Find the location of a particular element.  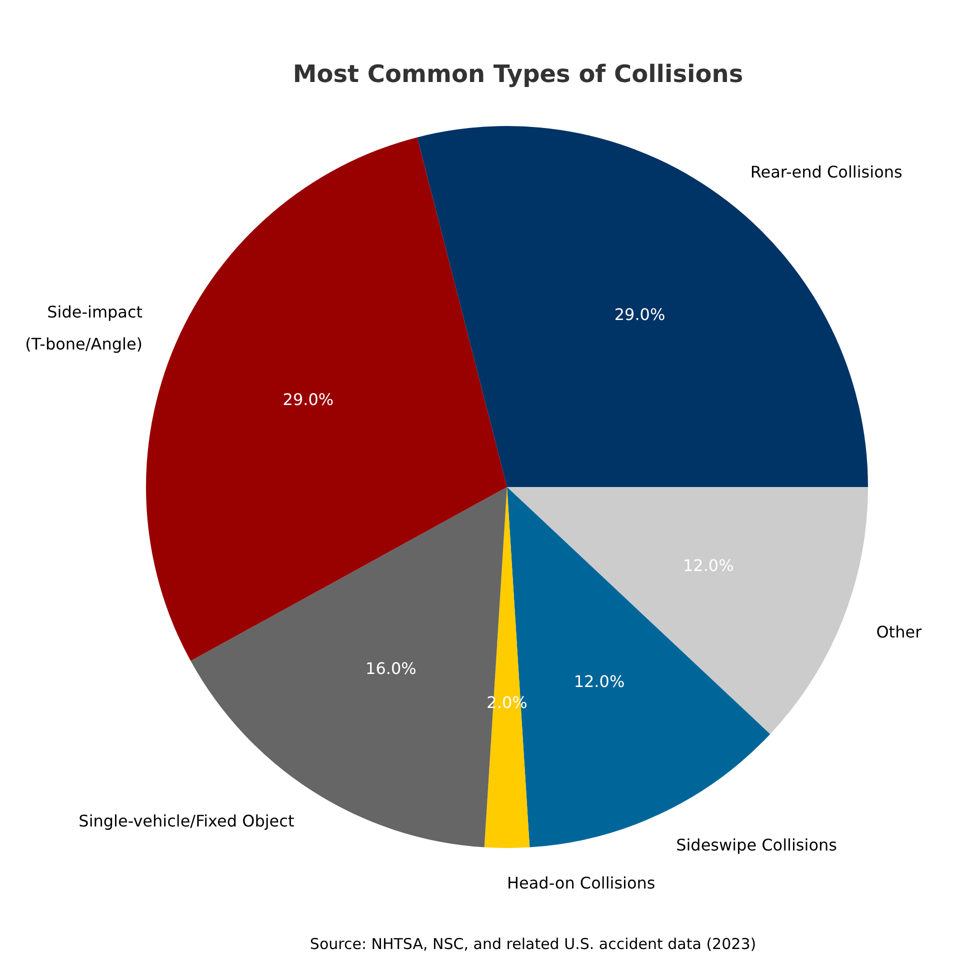

slice-label: Rear-end Collisions is located at coordinates (826, 172).